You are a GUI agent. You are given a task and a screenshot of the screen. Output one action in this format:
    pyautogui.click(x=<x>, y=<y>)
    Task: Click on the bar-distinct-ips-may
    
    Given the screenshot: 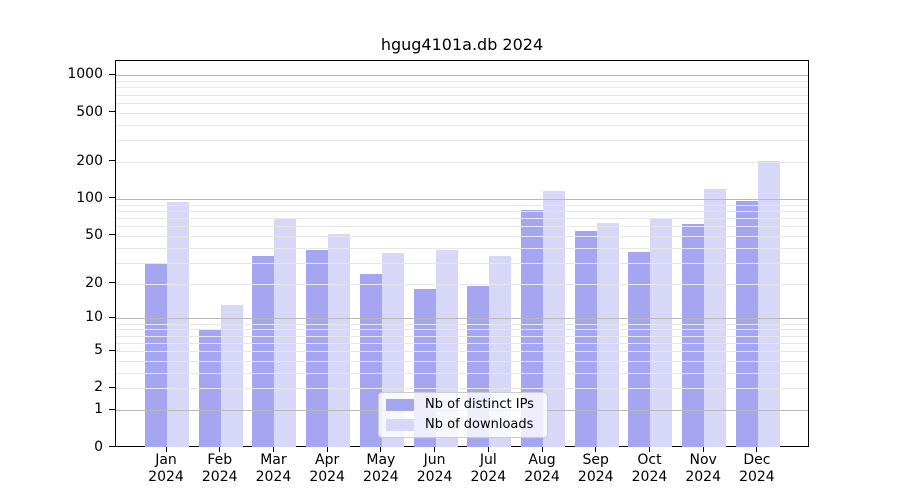 What is the action you would take?
    pyautogui.click(x=370, y=360)
    